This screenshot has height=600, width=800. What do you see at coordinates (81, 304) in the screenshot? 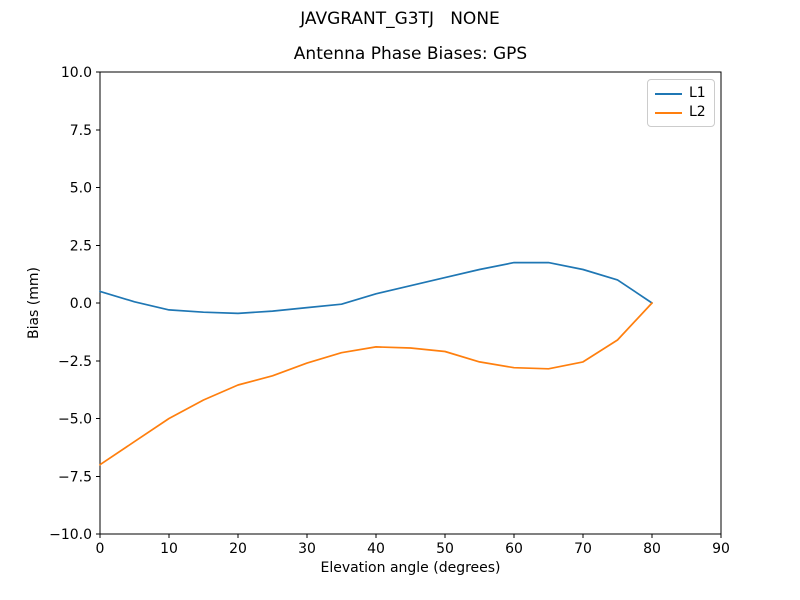
I see `y-tick-label: 0.0` at bounding box center [81, 304].